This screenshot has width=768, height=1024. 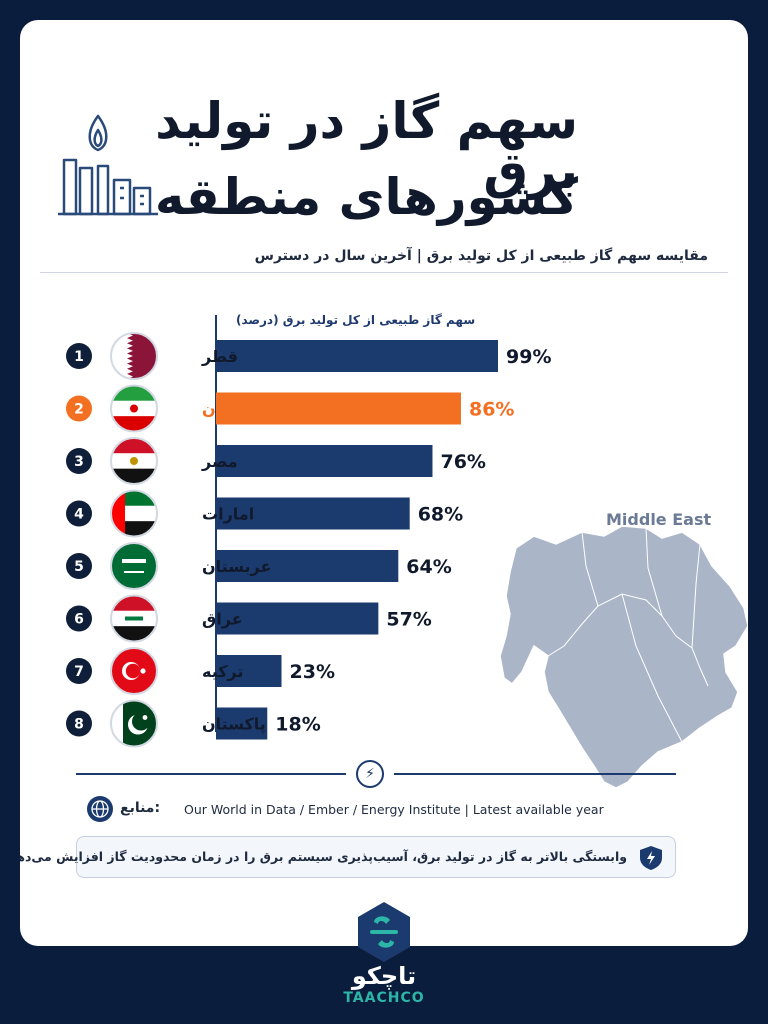 I want to click on rank-number-3: 3, so click(x=79, y=462).